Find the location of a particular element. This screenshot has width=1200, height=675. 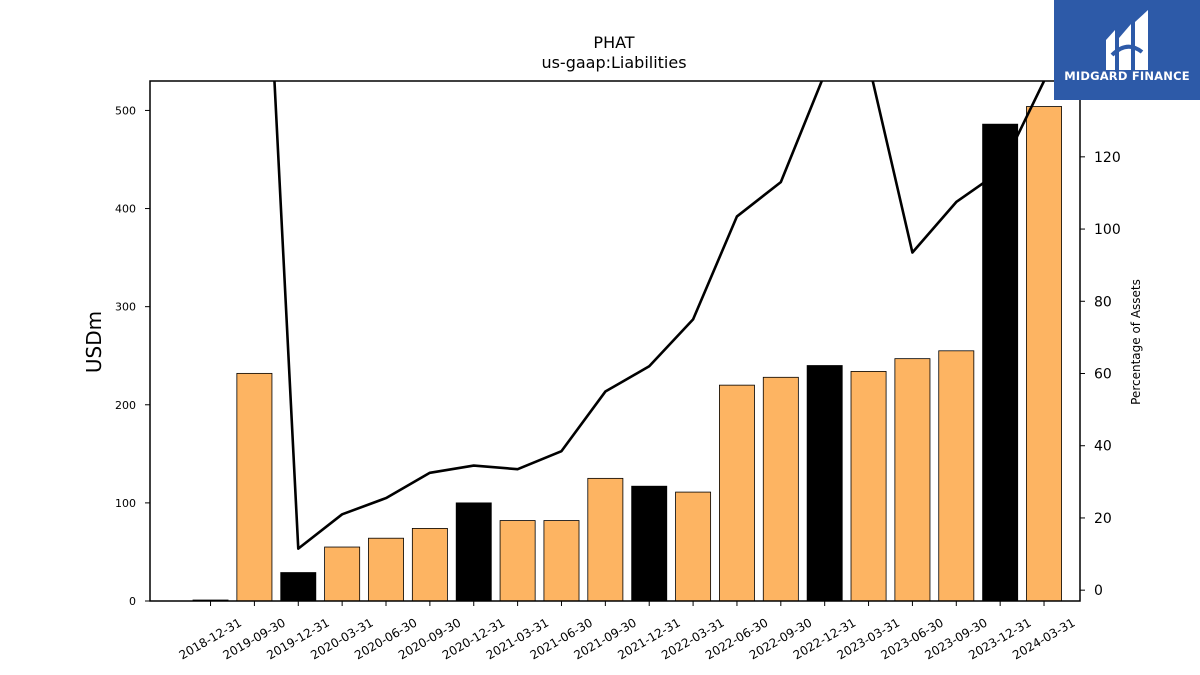

y-tick-label: 0 is located at coordinates (132, 601).